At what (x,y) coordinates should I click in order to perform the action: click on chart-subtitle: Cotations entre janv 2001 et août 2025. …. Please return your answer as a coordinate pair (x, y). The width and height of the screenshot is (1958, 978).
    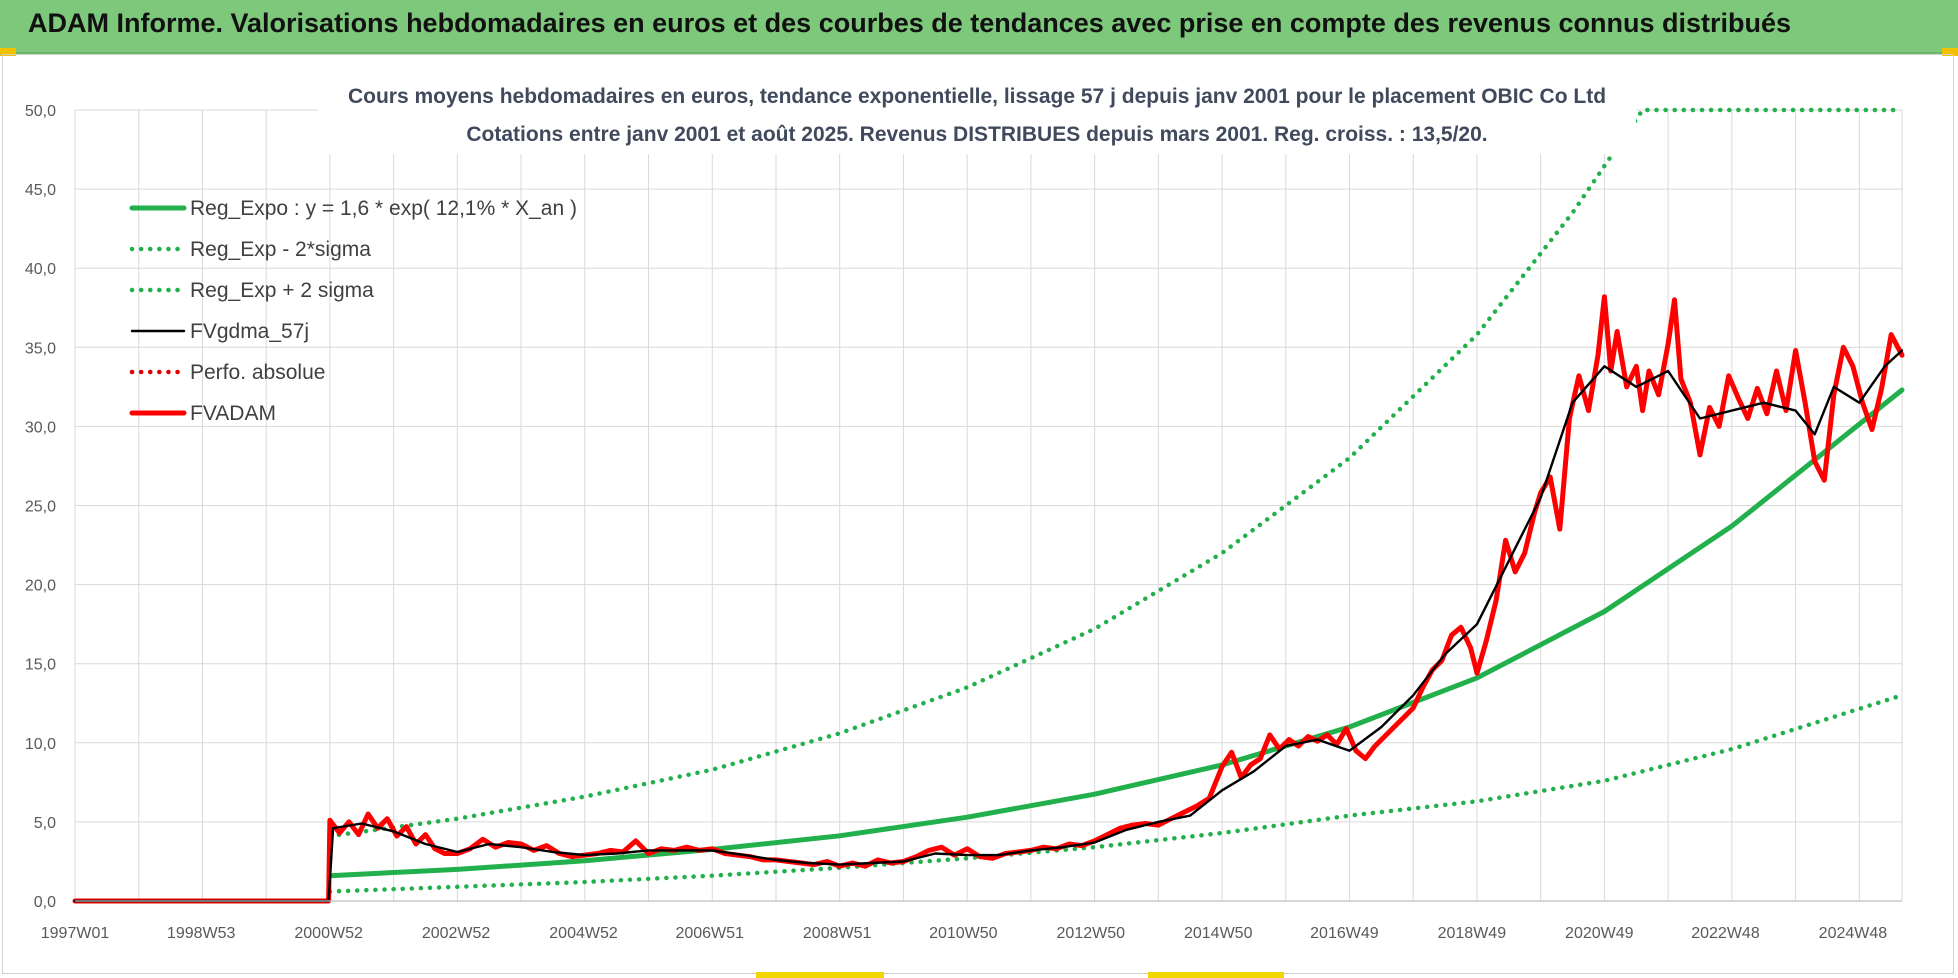
    Looking at the image, I should click on (976, 134).